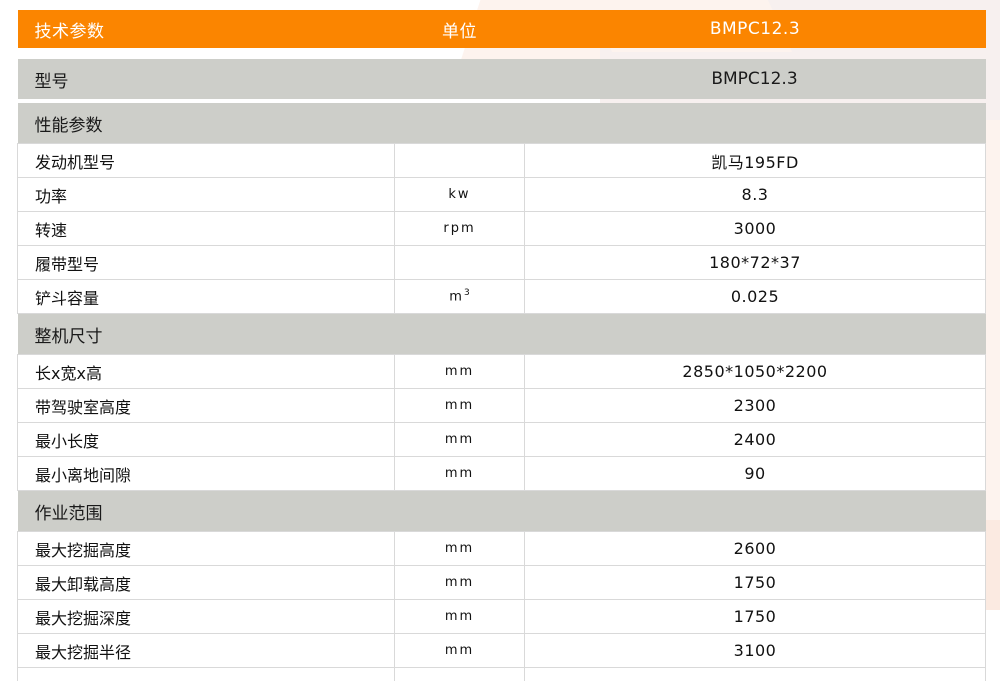 The width and height of the screenshot is (1000, 681). I want to click on row-spec-value: 180*72*37, so click(755, 263).